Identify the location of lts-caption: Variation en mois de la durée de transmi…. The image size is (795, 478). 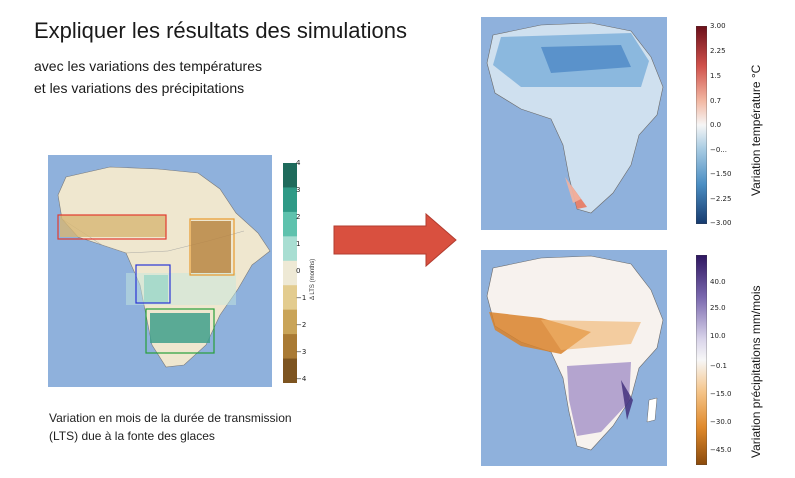
(199, 427).